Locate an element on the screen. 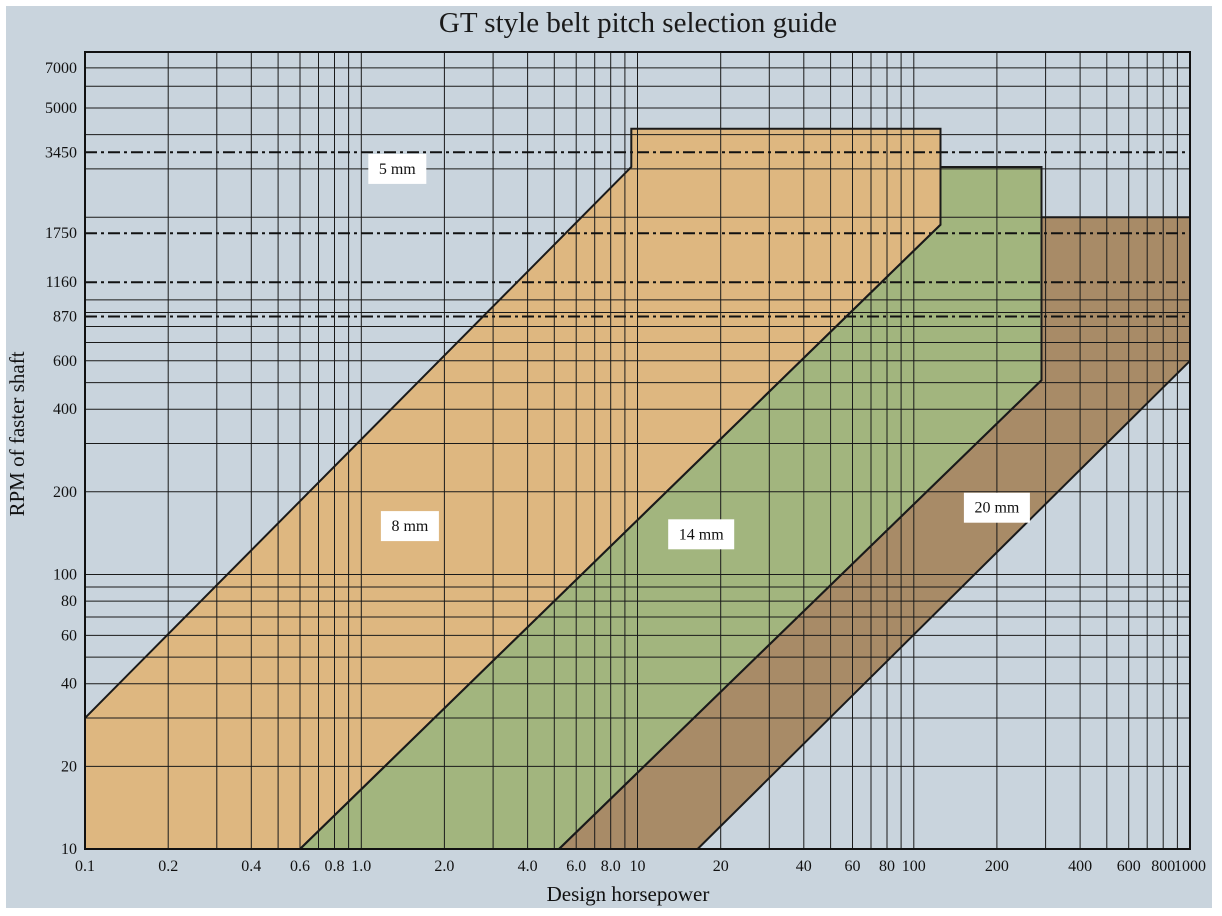  y-tick-label: 40 is located at coordinates (69, 684).